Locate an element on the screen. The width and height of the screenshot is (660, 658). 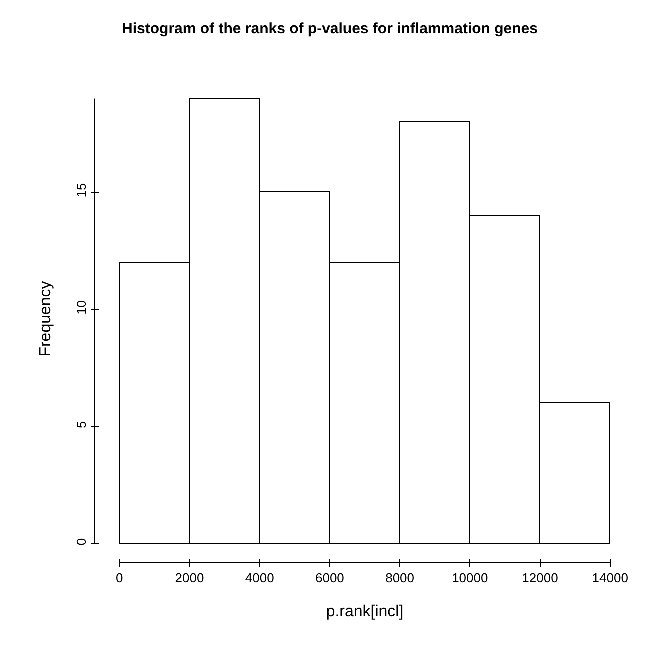
x-tick-label: 4000 is located at coordinates (259, 578).